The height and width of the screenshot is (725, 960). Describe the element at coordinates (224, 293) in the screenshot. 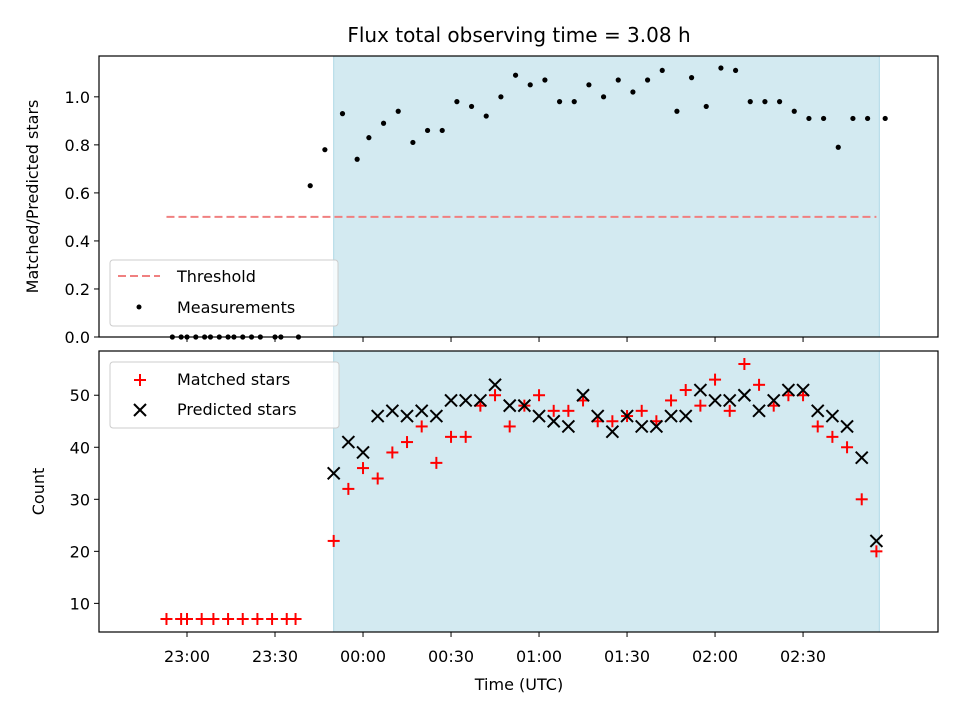

I see `top-legend: Threshold Measurements` at that location.